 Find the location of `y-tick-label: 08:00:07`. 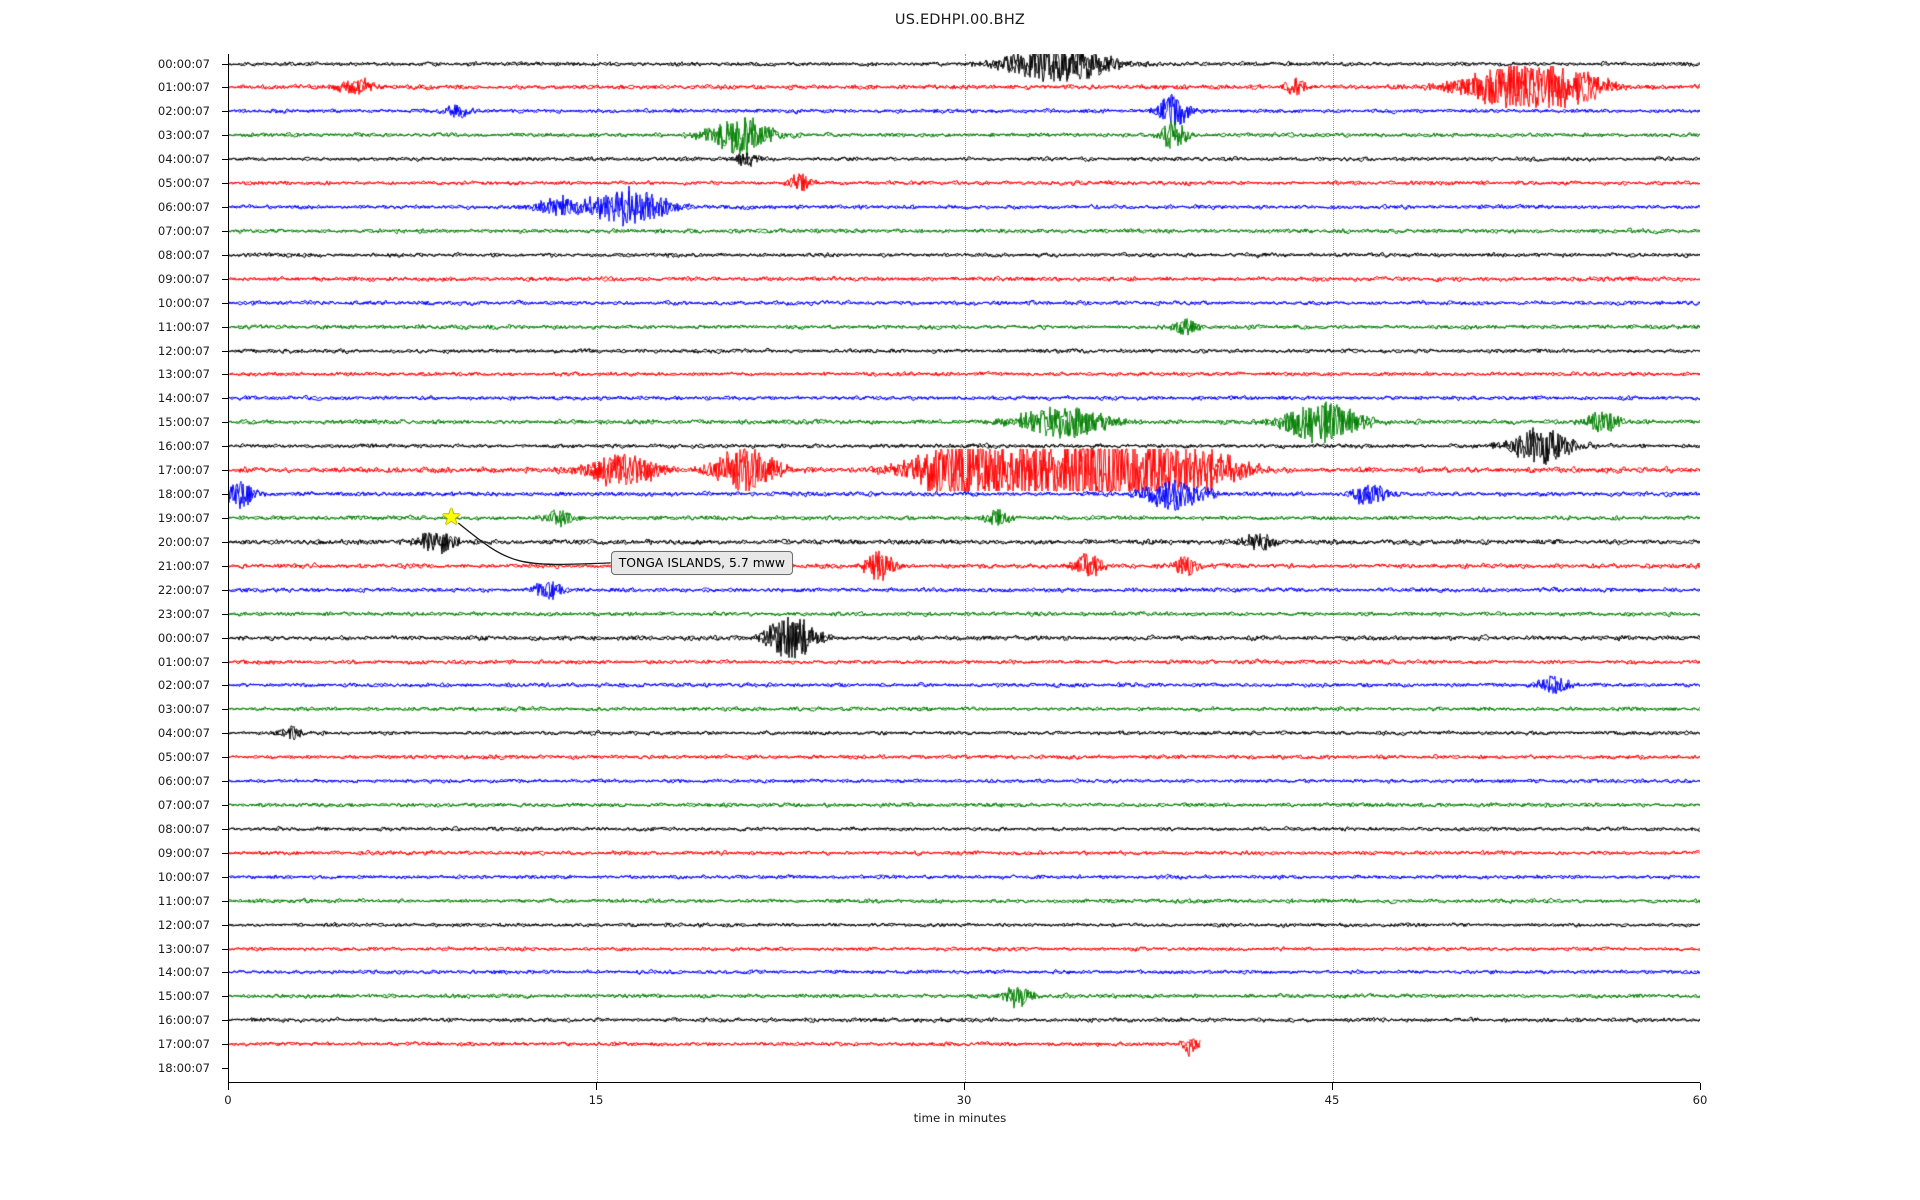

y-tick-label: 08:00:07 is located at coordinates (183, 828).